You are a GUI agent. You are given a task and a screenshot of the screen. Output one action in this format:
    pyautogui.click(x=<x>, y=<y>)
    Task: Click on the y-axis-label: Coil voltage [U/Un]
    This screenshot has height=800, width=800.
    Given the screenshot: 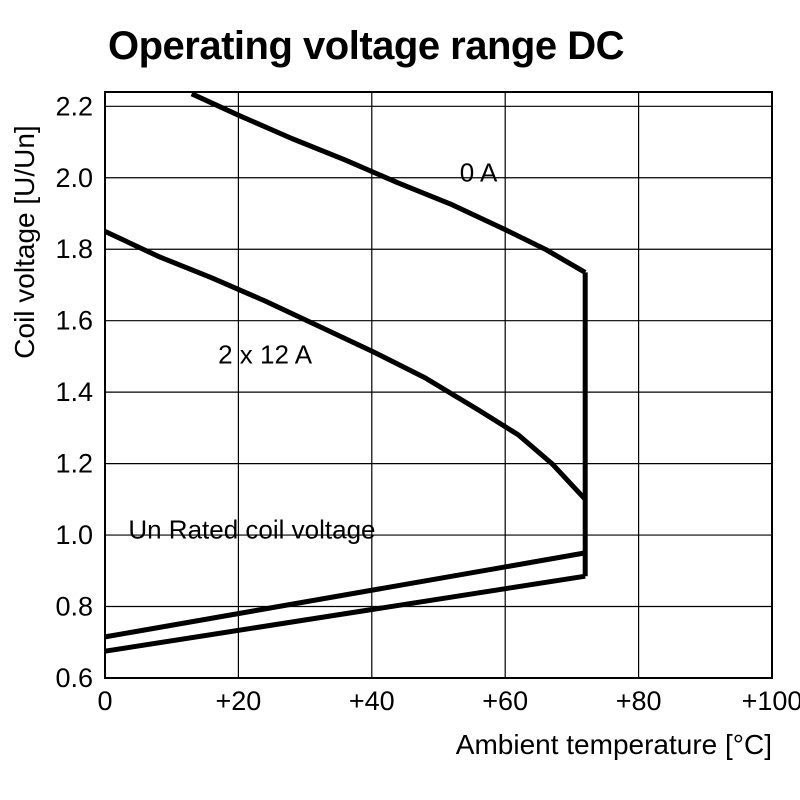 What is the action you would take?
    pyautogui.click(x=24, y=241)
    